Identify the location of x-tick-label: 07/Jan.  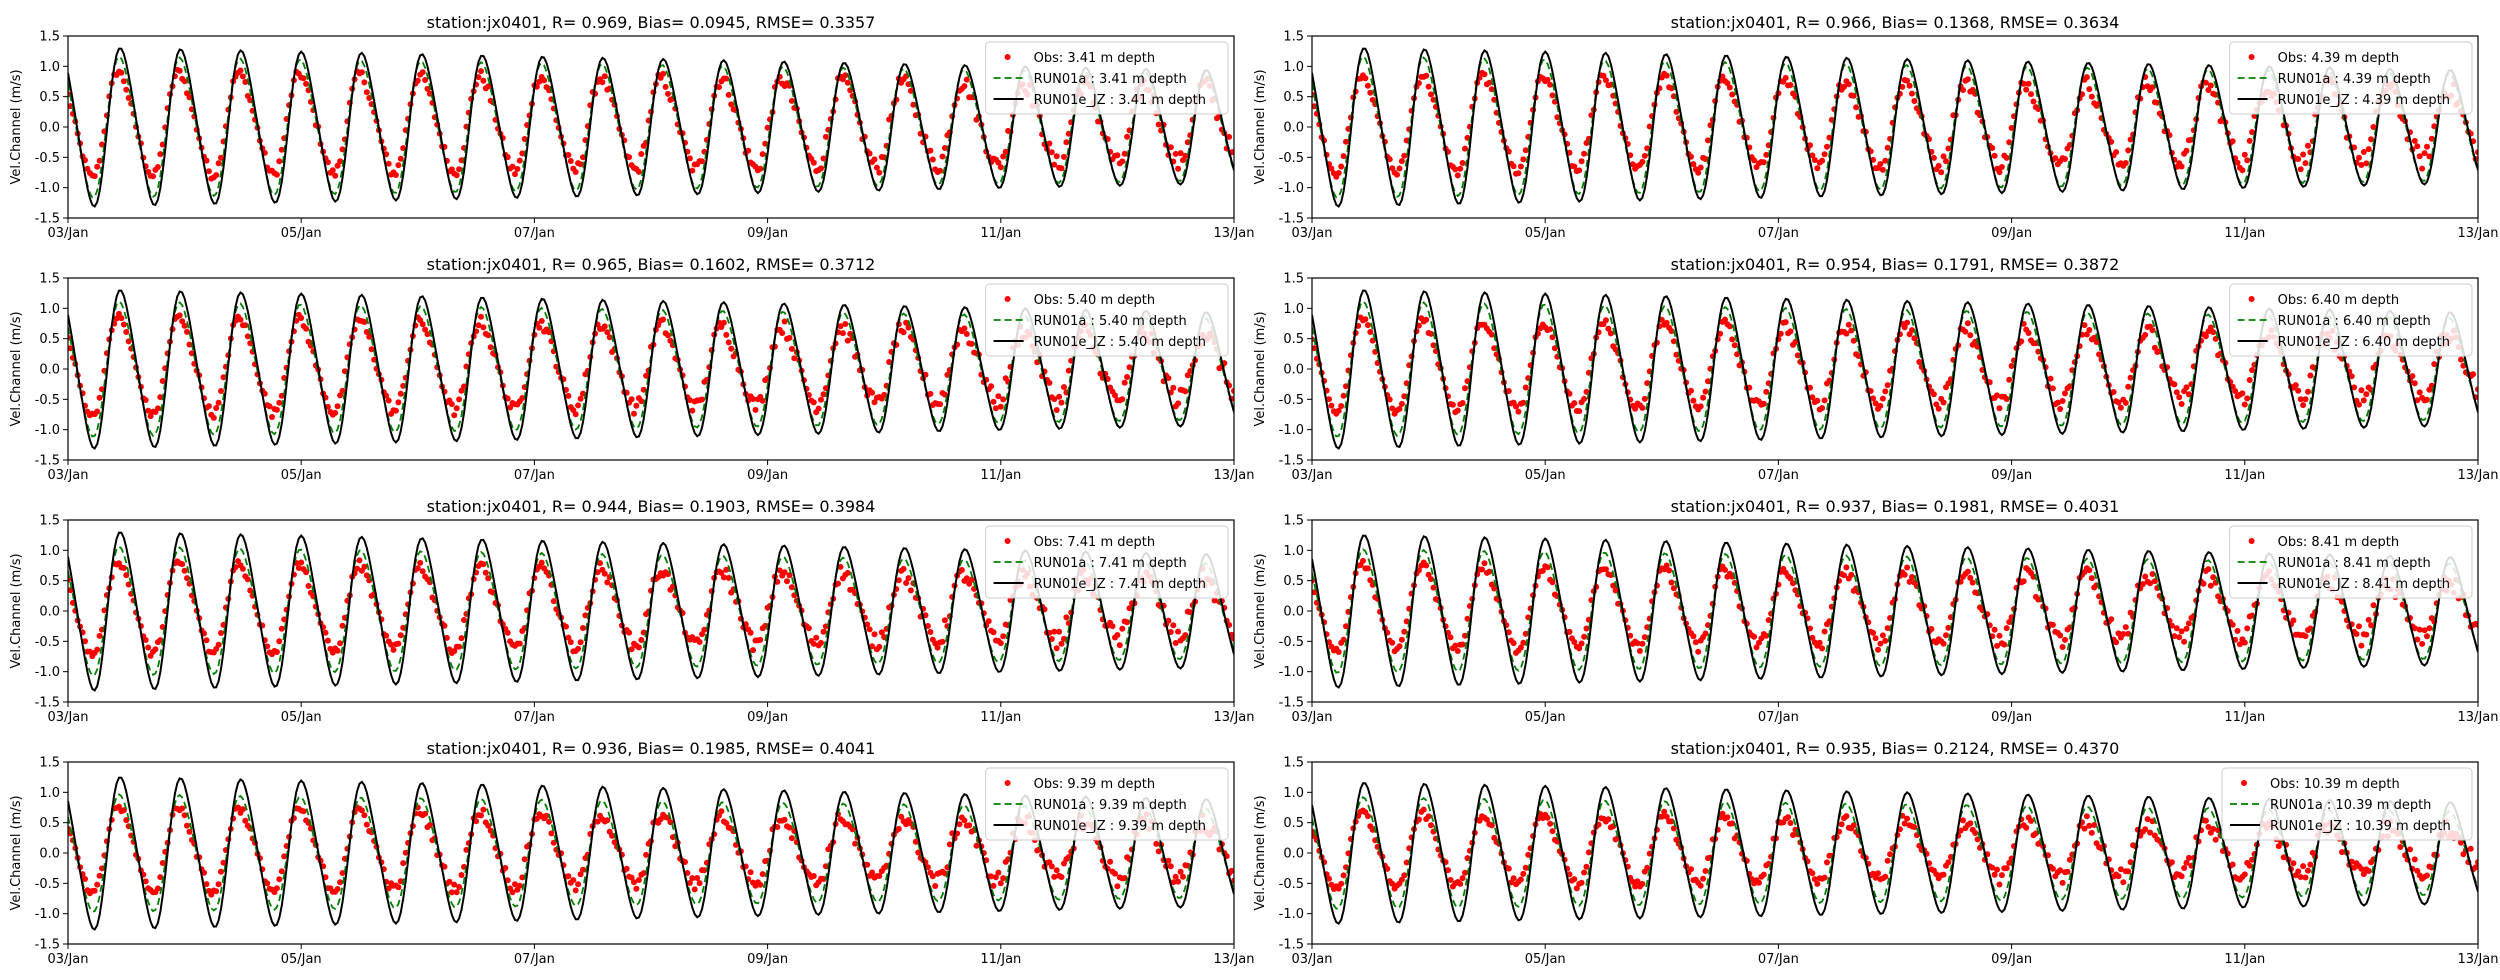
(534, 475).